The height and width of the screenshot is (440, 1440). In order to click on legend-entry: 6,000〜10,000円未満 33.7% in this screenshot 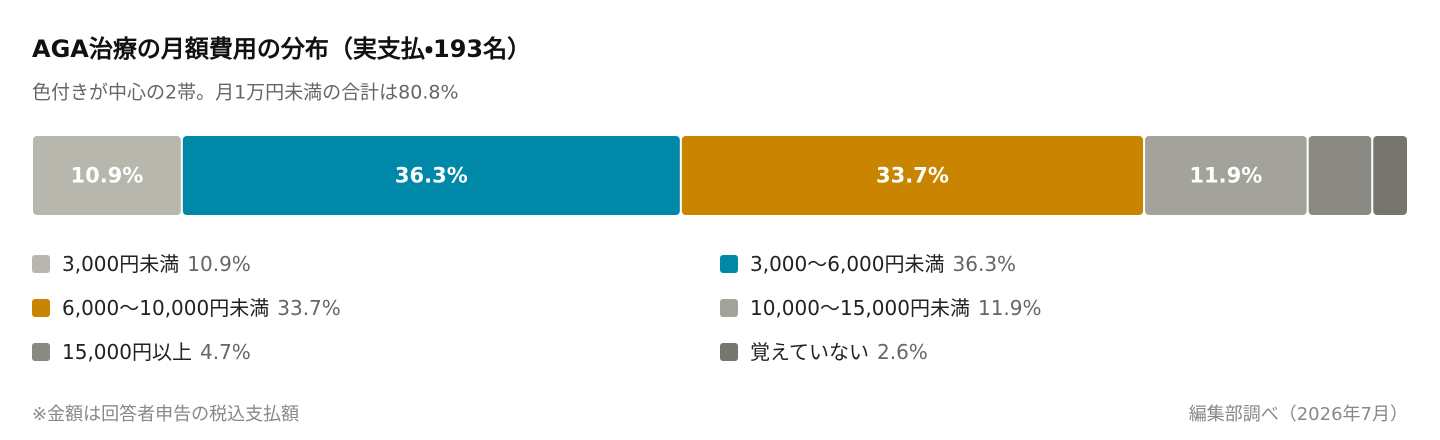, I will do `click(201, 308)`.